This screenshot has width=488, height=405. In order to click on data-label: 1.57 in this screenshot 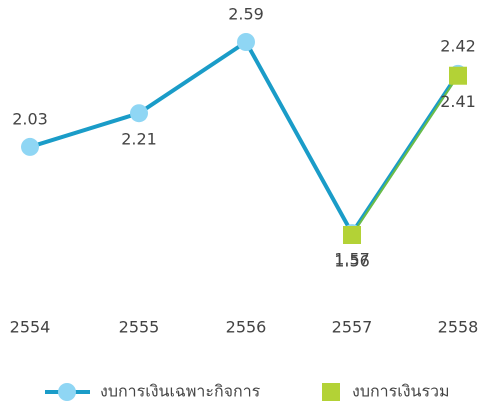, I will do `click(352, 259)`.